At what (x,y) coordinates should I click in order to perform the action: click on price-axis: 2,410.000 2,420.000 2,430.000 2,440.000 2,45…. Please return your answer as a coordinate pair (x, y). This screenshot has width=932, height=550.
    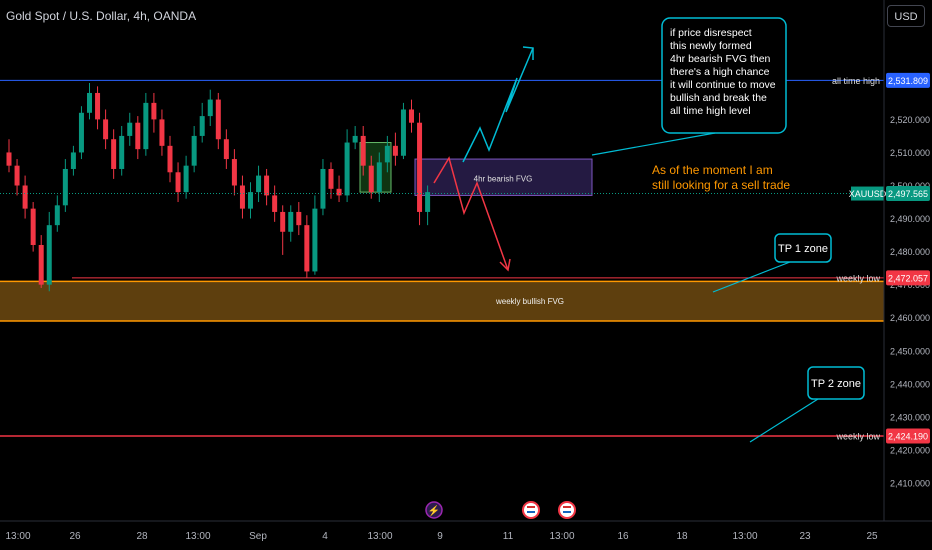
    Looking at the image, I should click on (906, 260).